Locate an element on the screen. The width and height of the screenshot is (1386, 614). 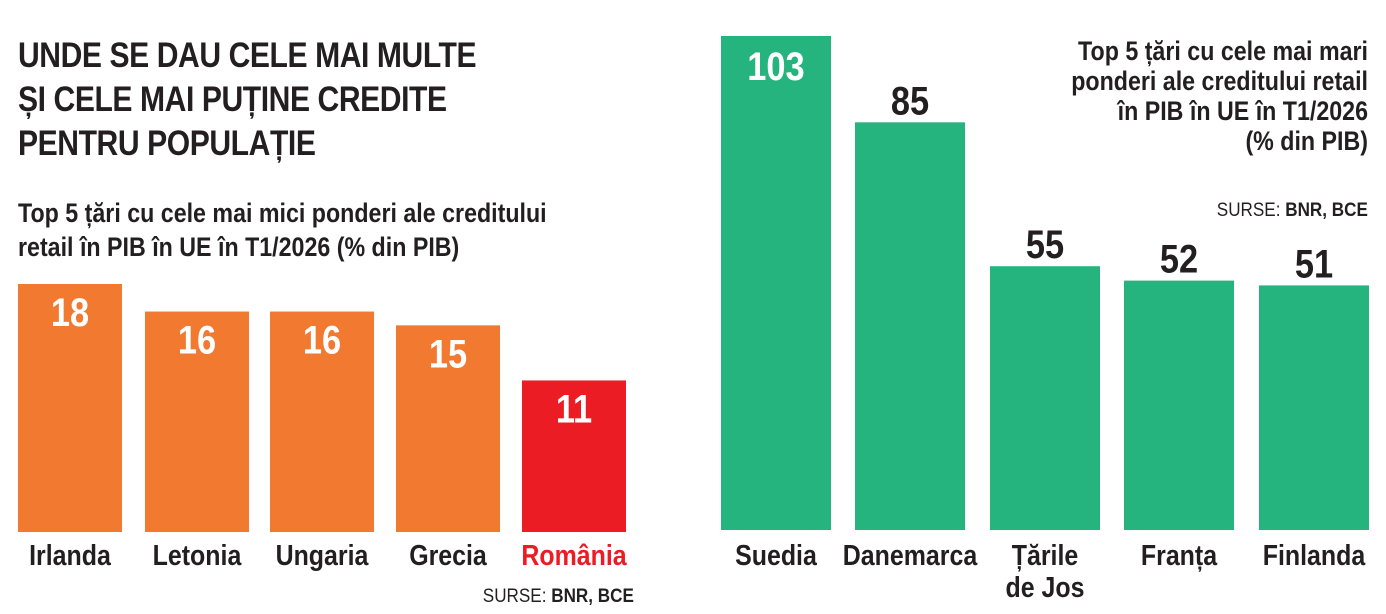
category-label: Finlanda is located at coordinates (1314, 555).